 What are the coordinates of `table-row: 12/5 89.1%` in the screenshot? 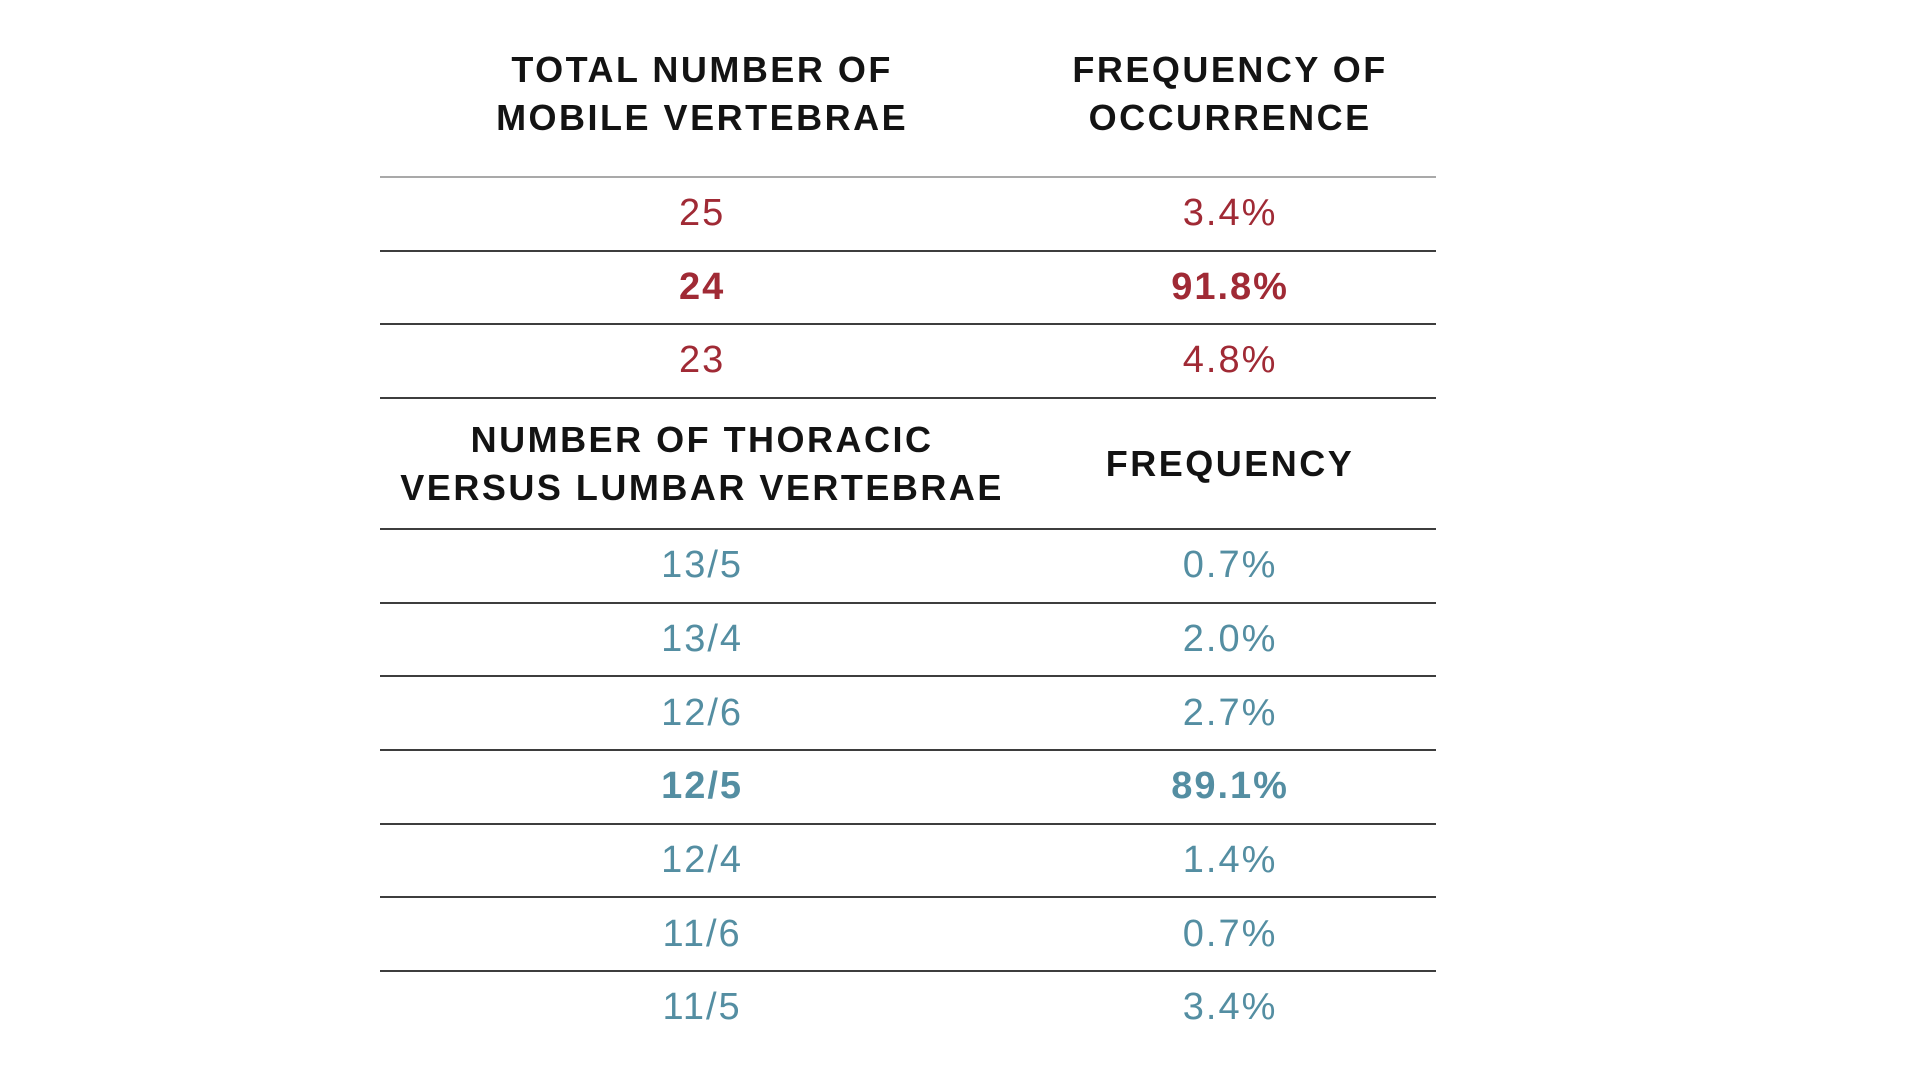 It's located at (908, 786).